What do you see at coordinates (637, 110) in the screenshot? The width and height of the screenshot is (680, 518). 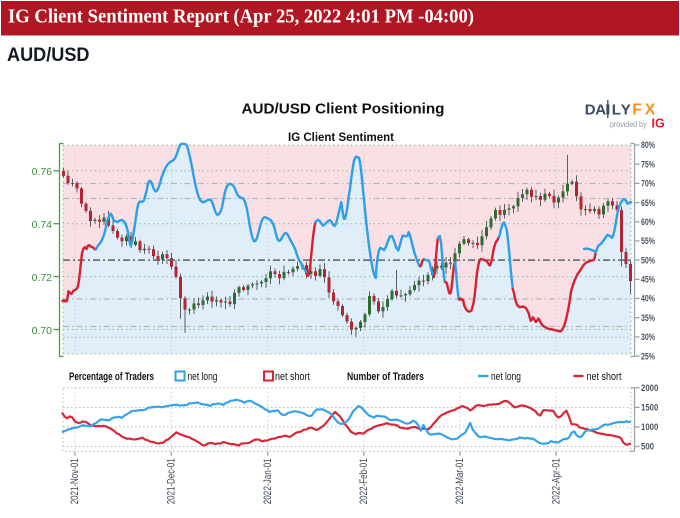 I see `svg-text: F` at bounding box center [637, 110].